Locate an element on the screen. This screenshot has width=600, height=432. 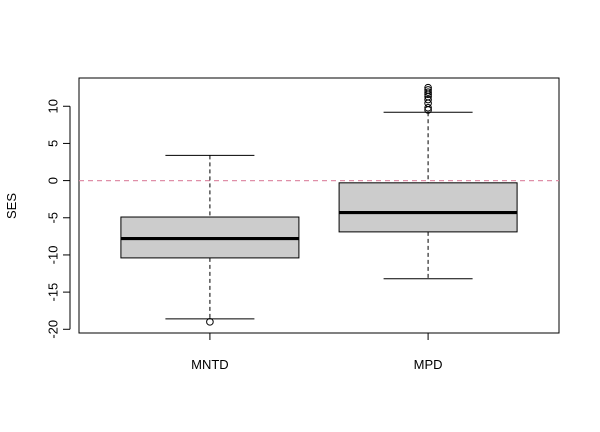
y-tick-label: -15 is located at coordinates (53, 292).